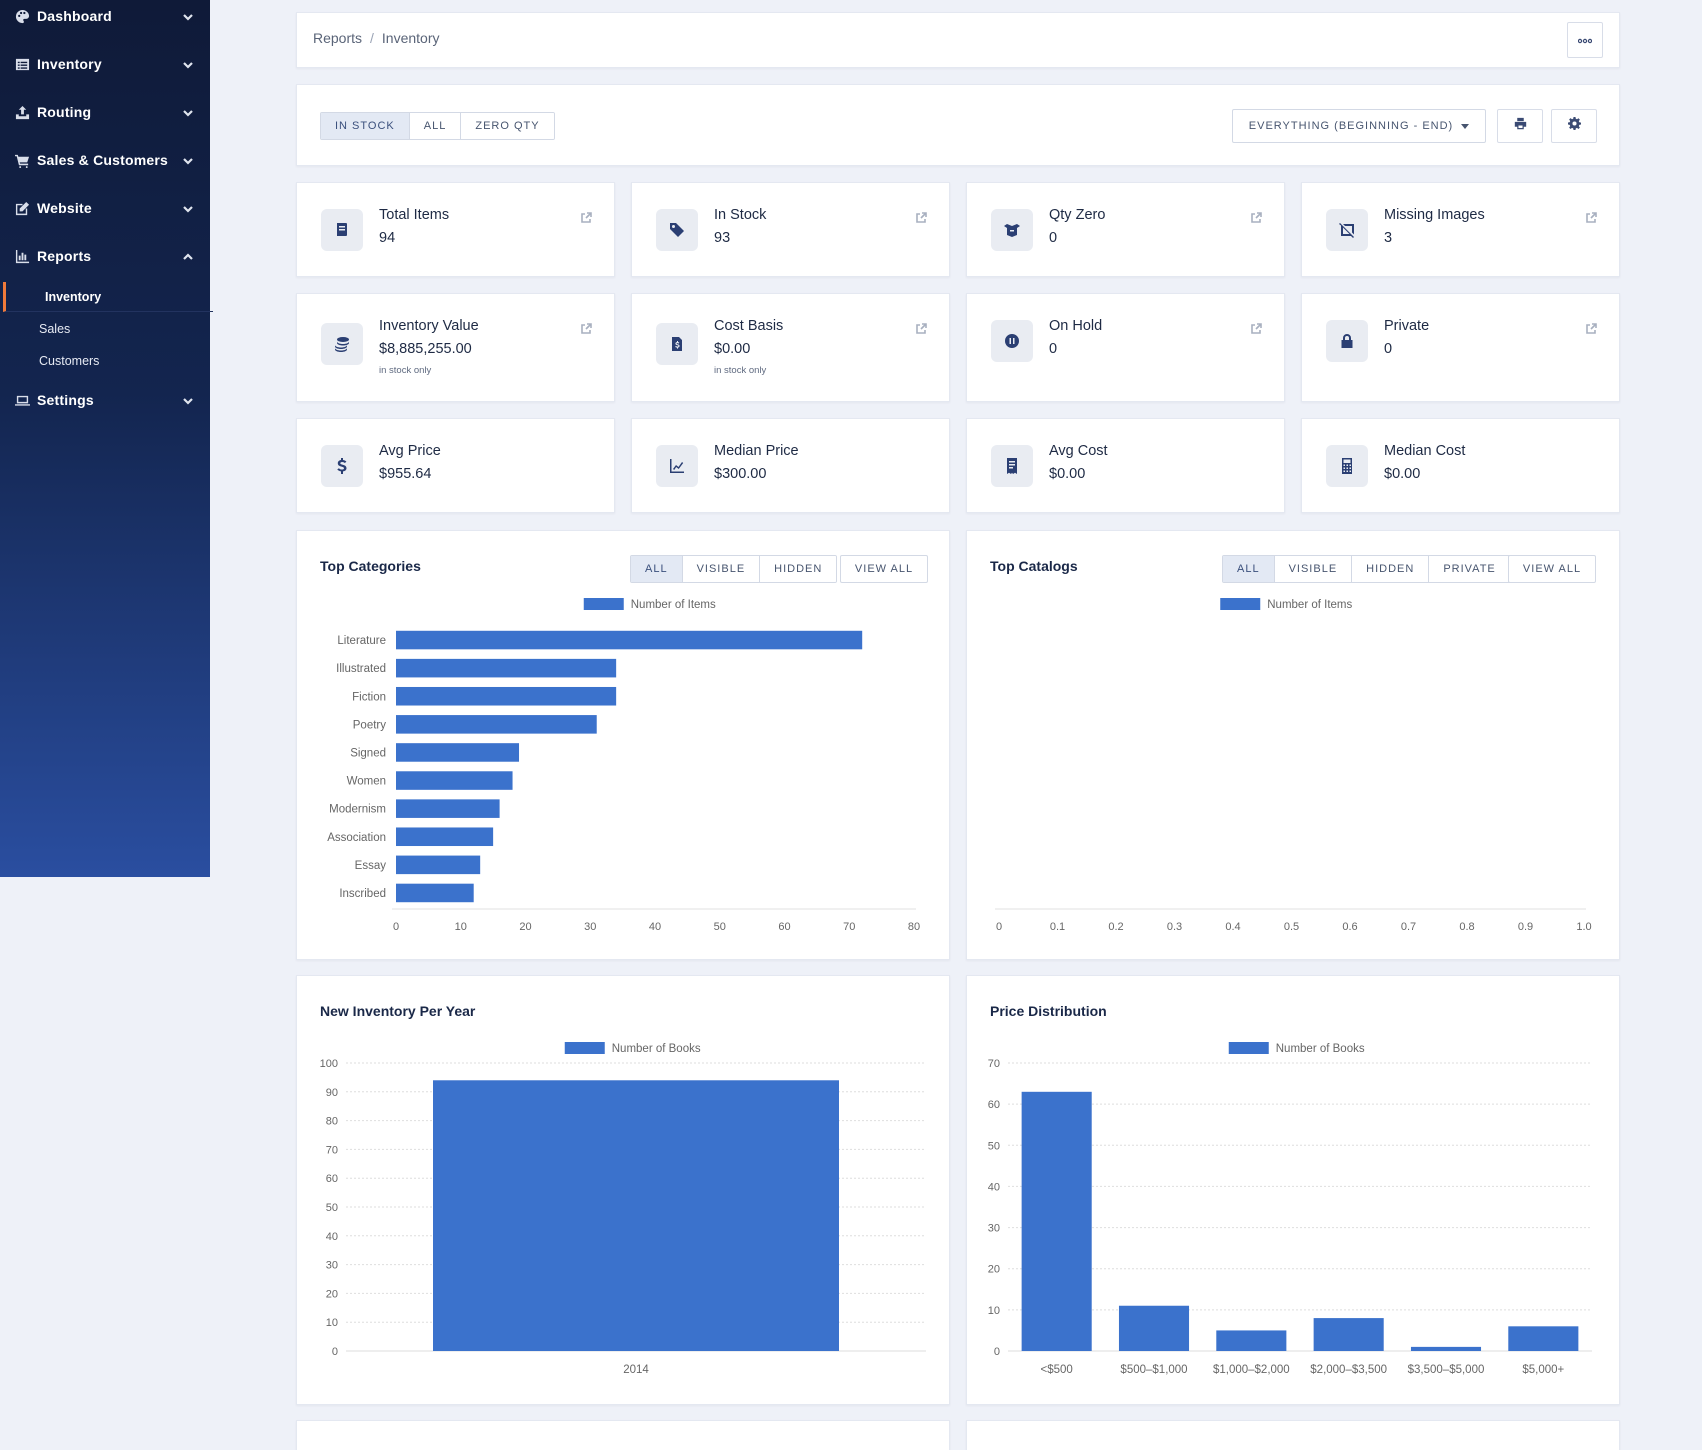 Image resolution: width=1702 pixels, height=1450 pixels. What do you see at coordinates (1574, 126) in the screenshot?
I see `settings-button` at bounding box center [1574, 126].